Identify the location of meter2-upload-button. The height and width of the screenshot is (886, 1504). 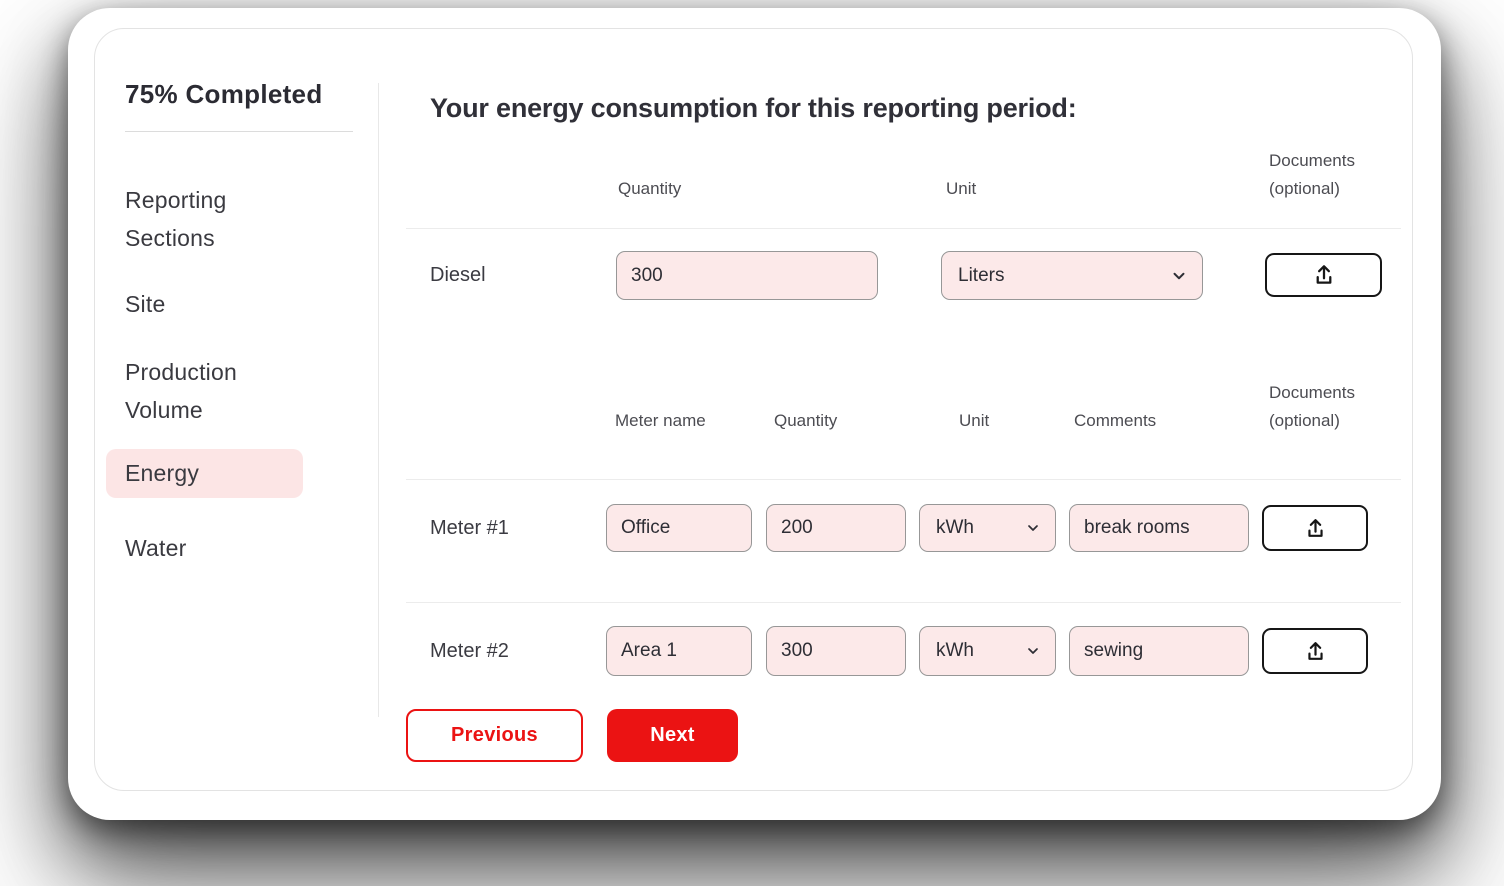
(1315, 651).